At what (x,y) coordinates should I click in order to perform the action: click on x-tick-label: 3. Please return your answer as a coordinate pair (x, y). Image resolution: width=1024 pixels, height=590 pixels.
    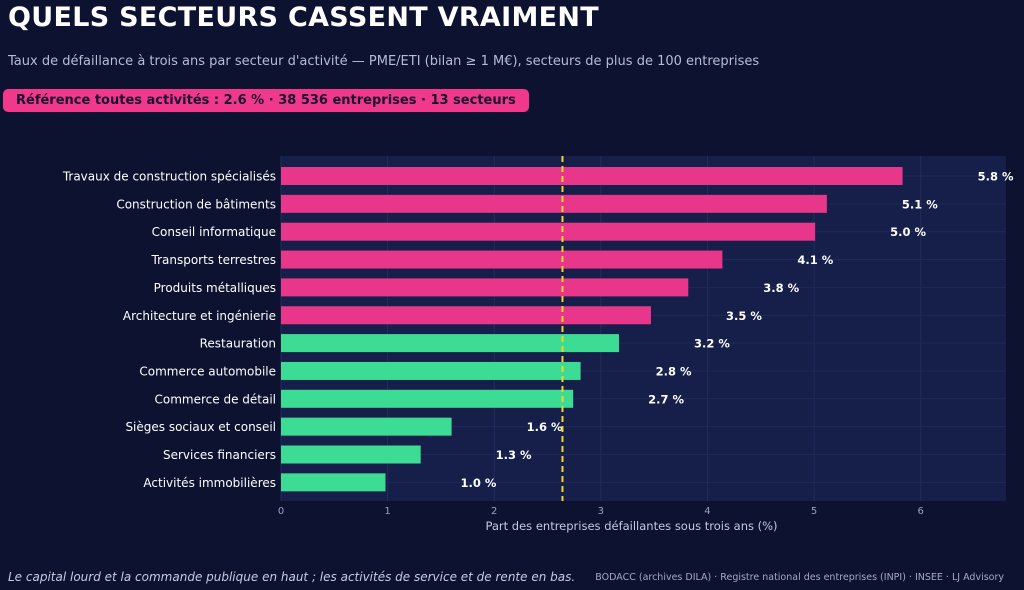
    Looking at the image, I should click on (601, 511).